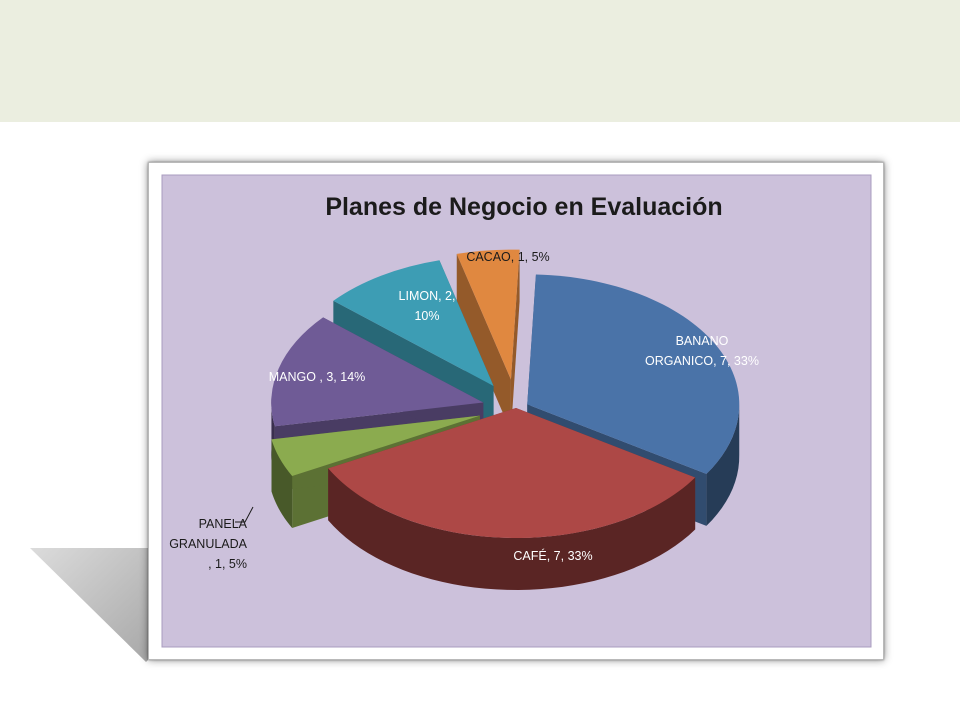 This screenshot has width=960, height=720. What do you see at coordinates (427, 306) in the screenshot?
I see `slice-label-limon: LIMON, 2, 10%` at bounding box center [427, 306].